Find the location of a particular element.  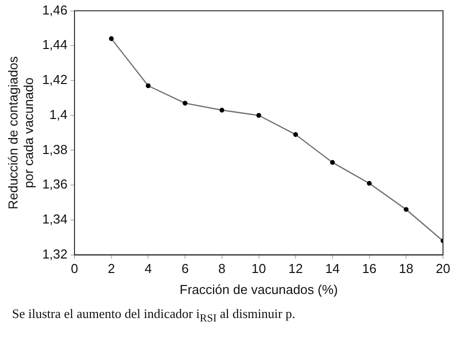

x-tick-label: 6 is located at coordinates (185, 268).